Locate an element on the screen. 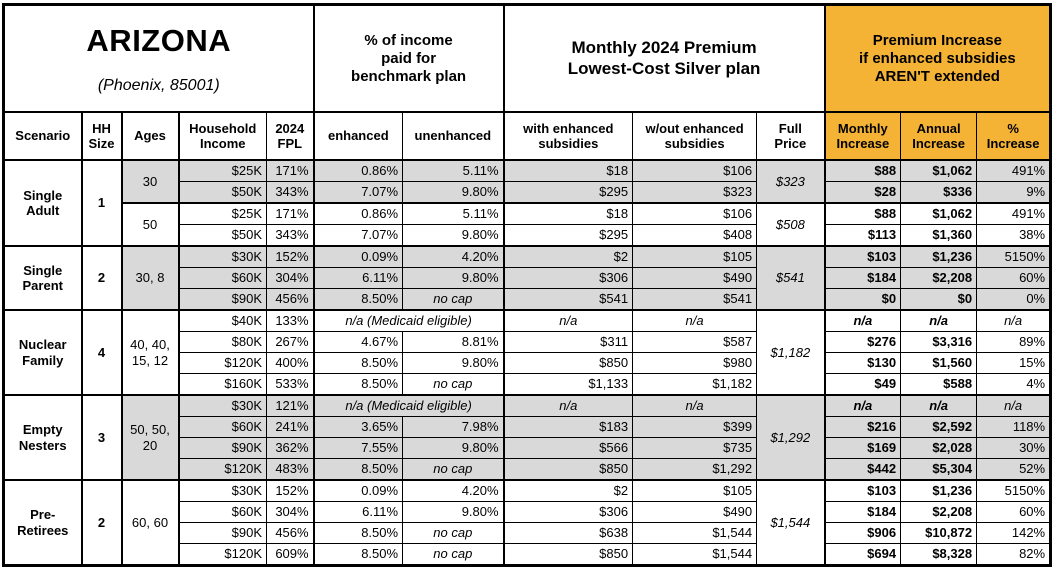 The width and height of the screenshot is (1056, 570). full-price-cell: $1,182 is located at coordinates (791, 352).